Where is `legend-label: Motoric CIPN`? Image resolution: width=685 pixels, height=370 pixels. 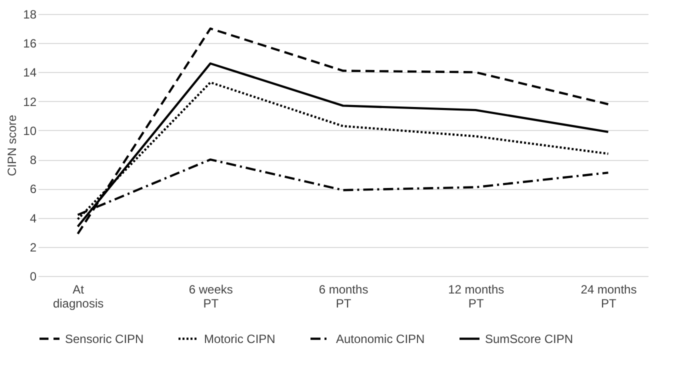
legend-label: Motoric CIPN is located at coordinates (240, 339).